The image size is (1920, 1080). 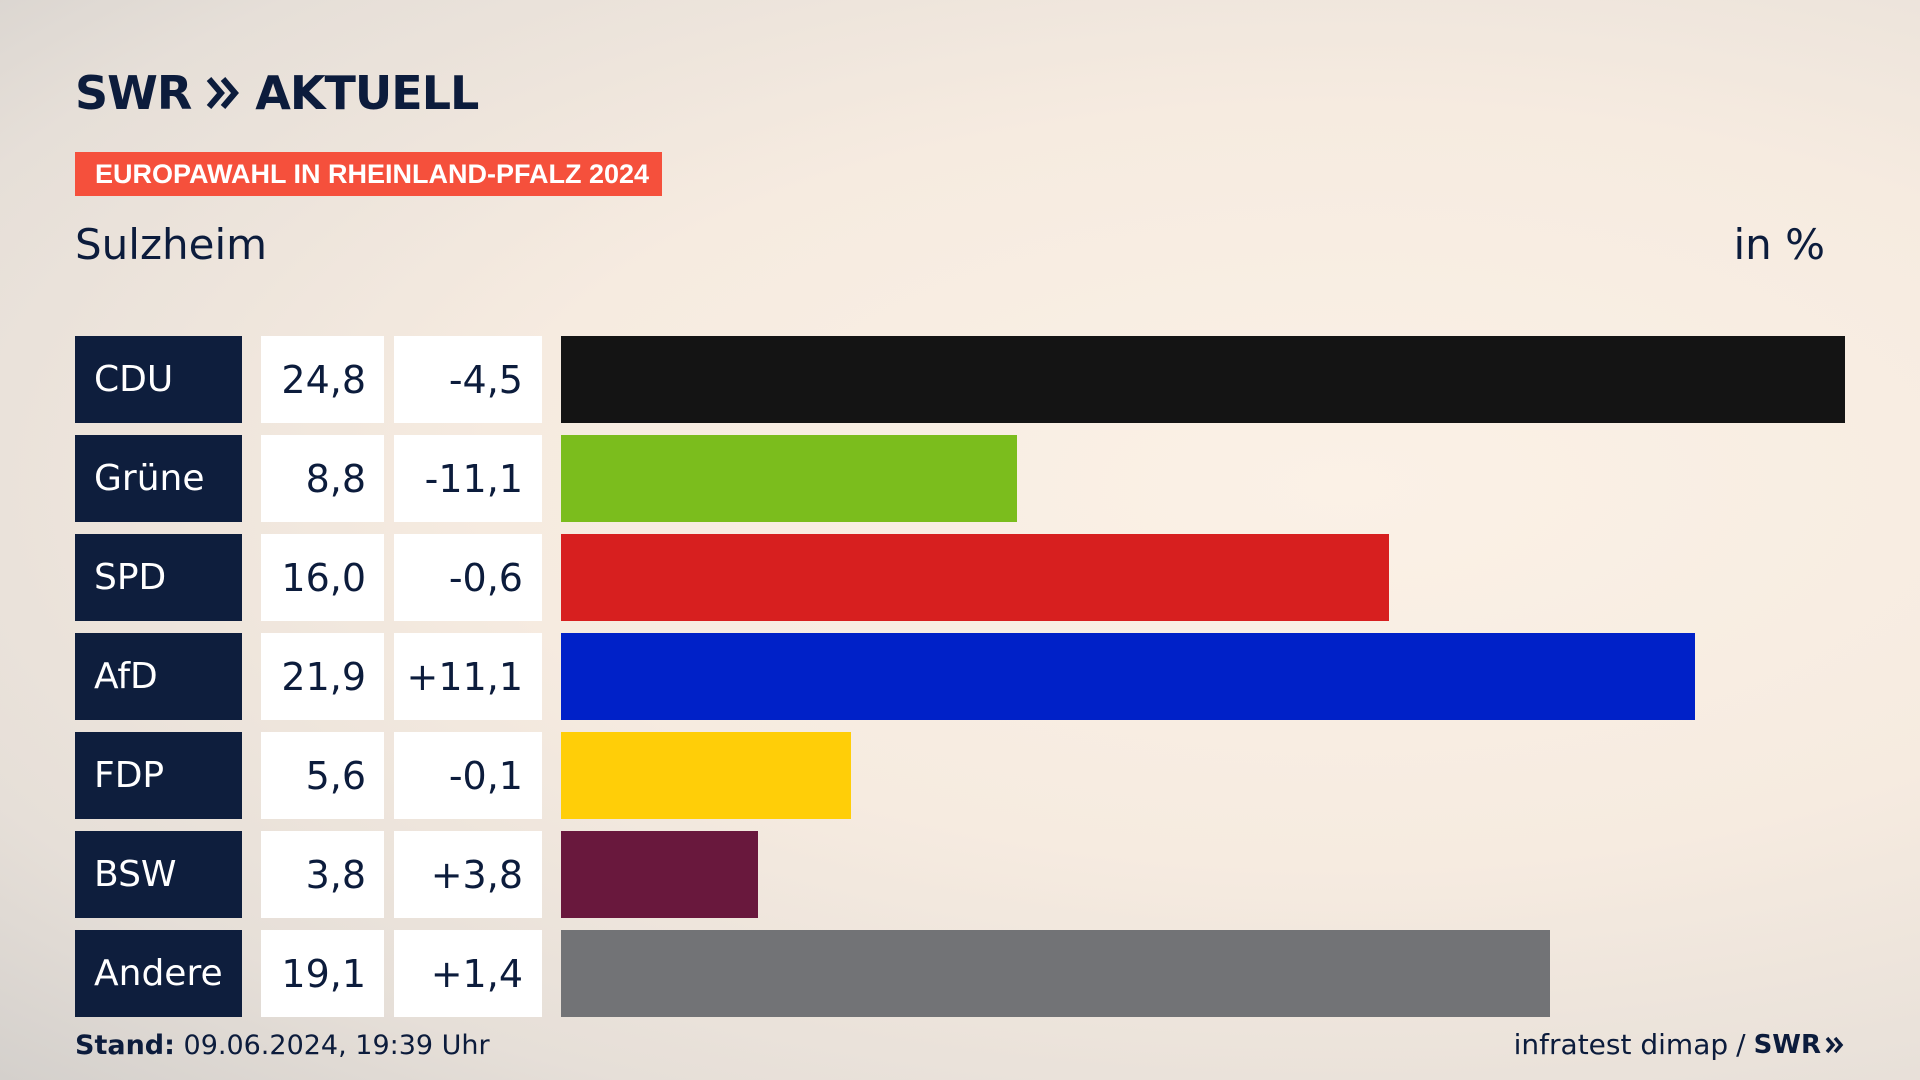 I want to click on swr-aktuell-logo: SWR AKTUELL, so click(x=277, y=93).